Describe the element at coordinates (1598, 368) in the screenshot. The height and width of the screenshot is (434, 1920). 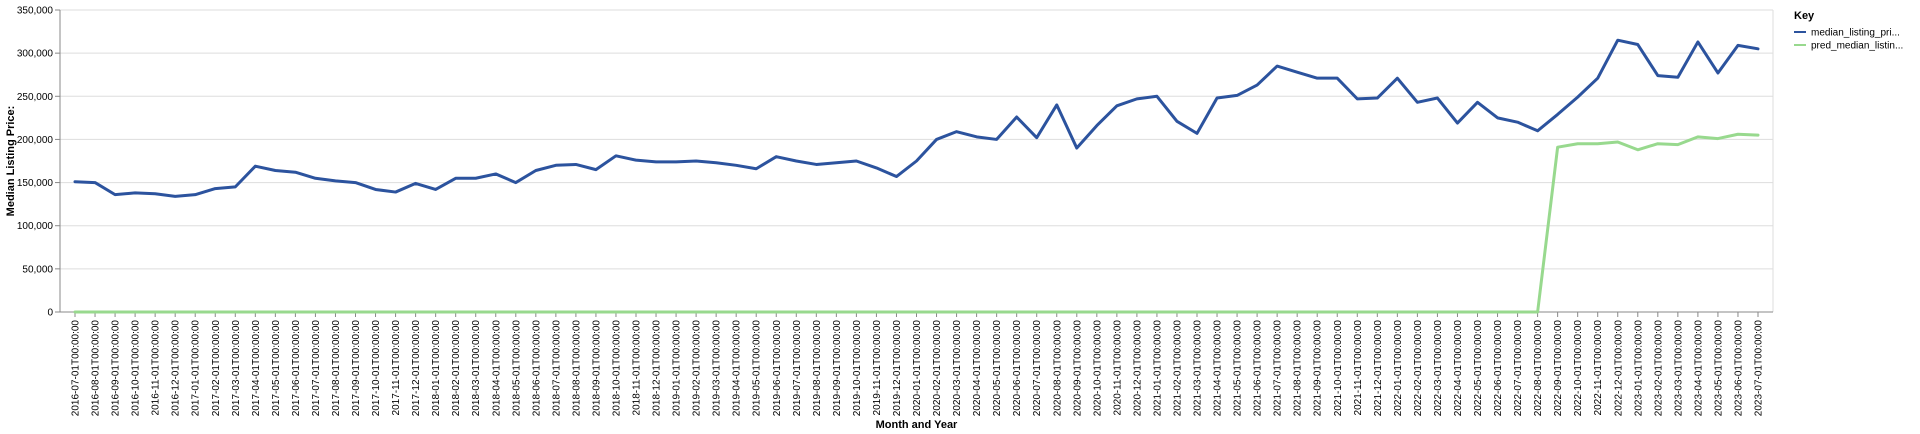
I see `x-tick-label: 2022-11-01T00:00:00` at that location.